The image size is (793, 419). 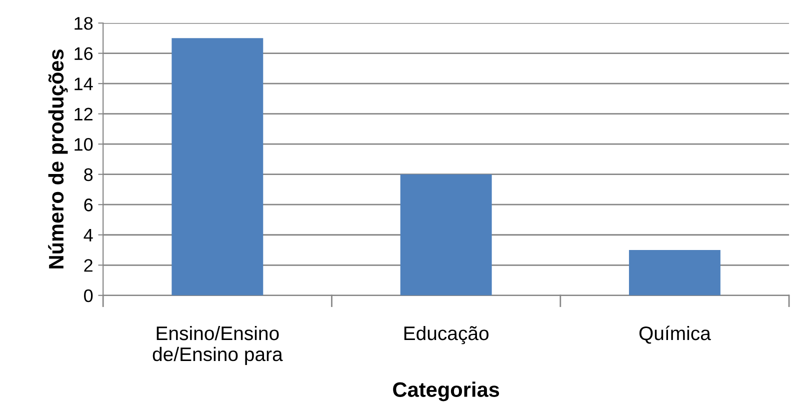 I want to click on x-axis-title: Categorias, so click(x=446, y=392).